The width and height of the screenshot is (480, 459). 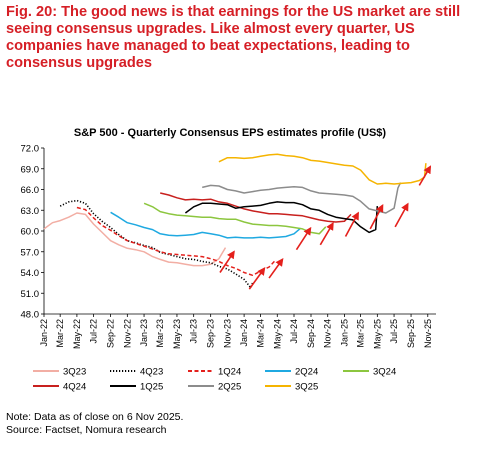 What do you see at coordinates (322, 169) in the screenshot?
I see `series-line-3q25` at bounding box center [322, 169].